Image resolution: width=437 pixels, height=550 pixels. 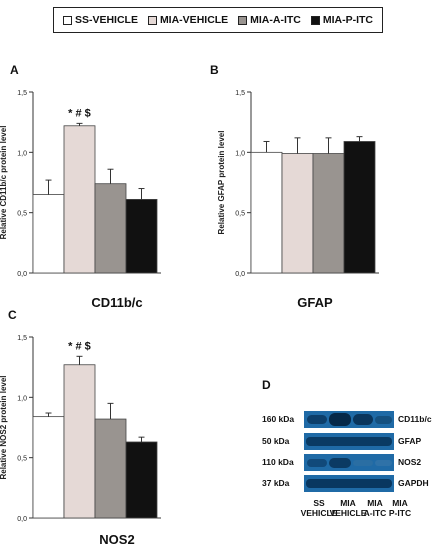 What do you see at coordinates (415, 419) in the screenshot?
I see `protein-label-cd11bc: CD11b/c` at bounding box center [415, 419].